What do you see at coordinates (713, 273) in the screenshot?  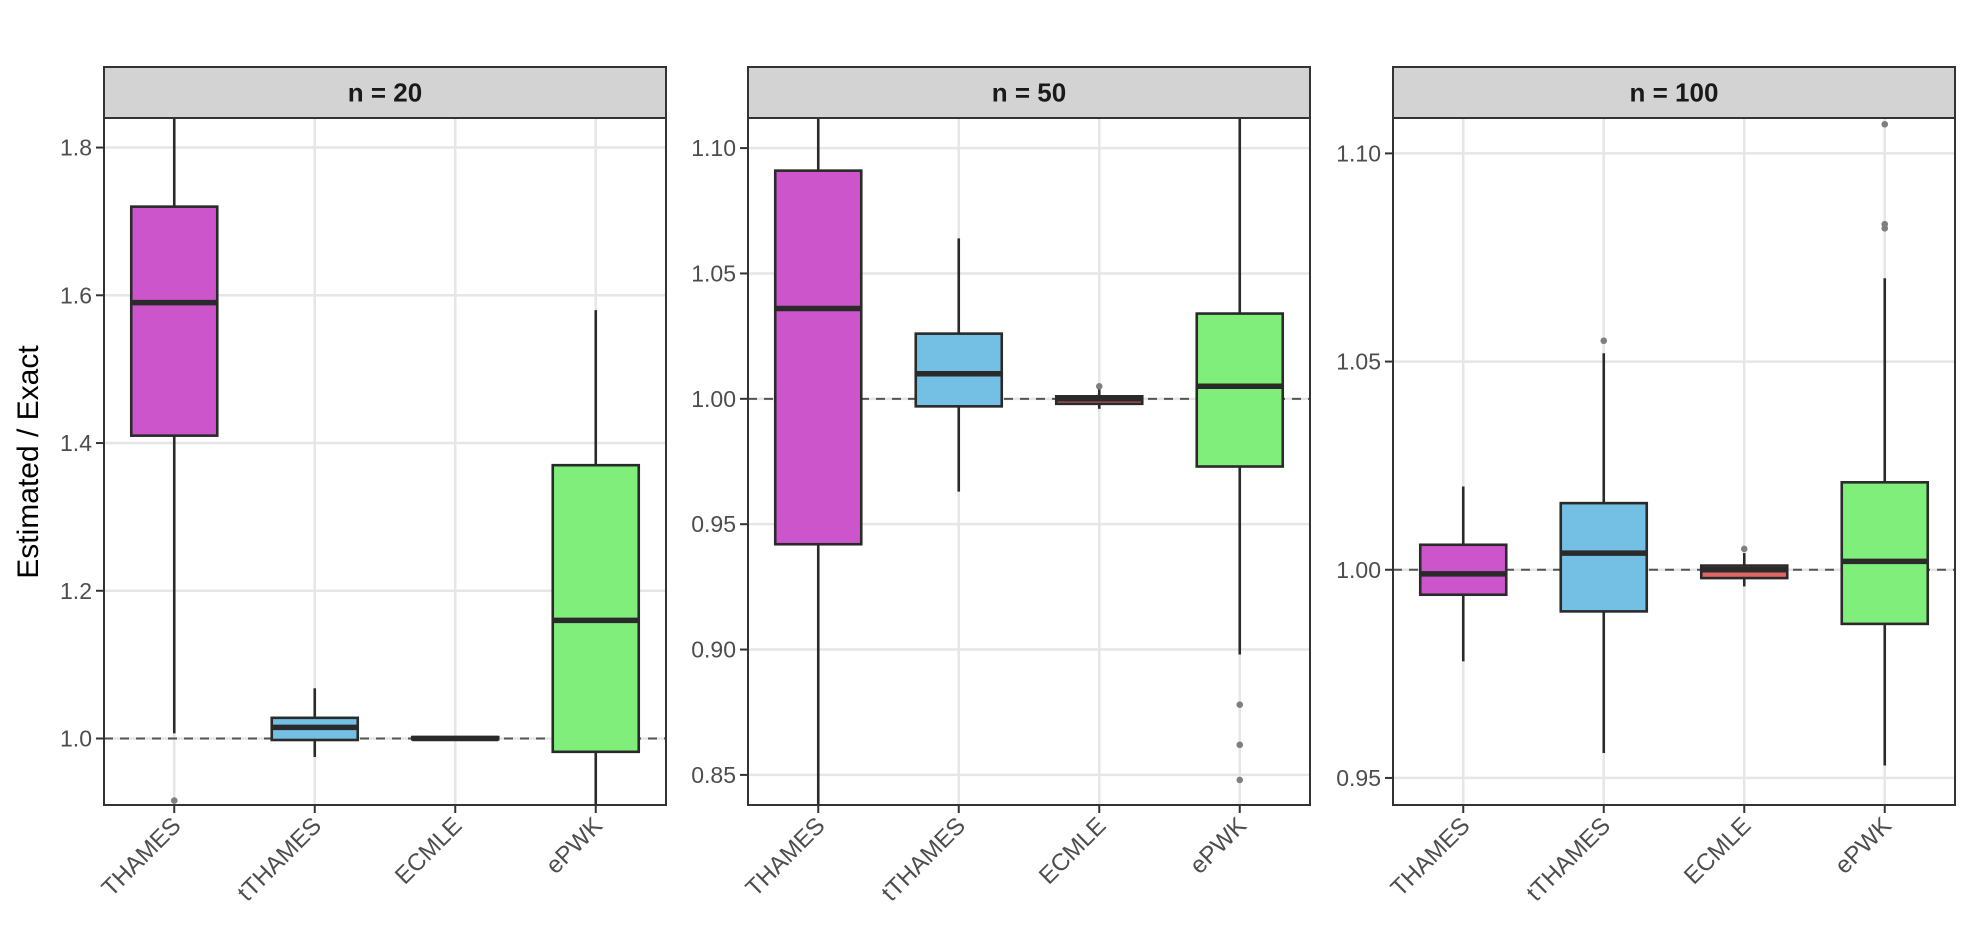 I see `panel-2-ytick-label-4: 1.05` at bounding box center [713, 273].